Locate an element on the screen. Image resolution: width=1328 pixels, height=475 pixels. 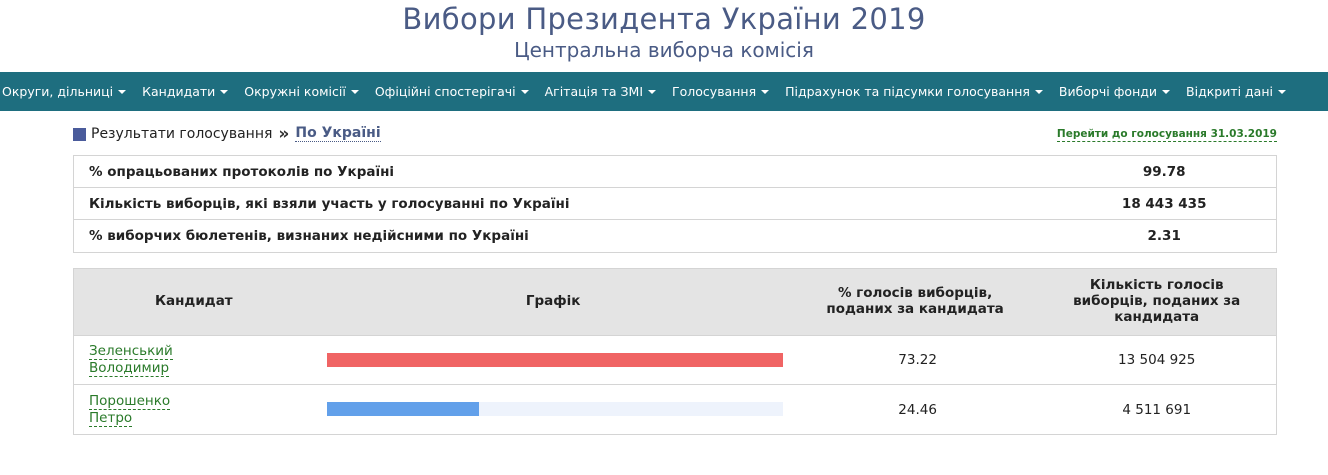
header-count-line: кандидата is located at coordinates (1157, 316).